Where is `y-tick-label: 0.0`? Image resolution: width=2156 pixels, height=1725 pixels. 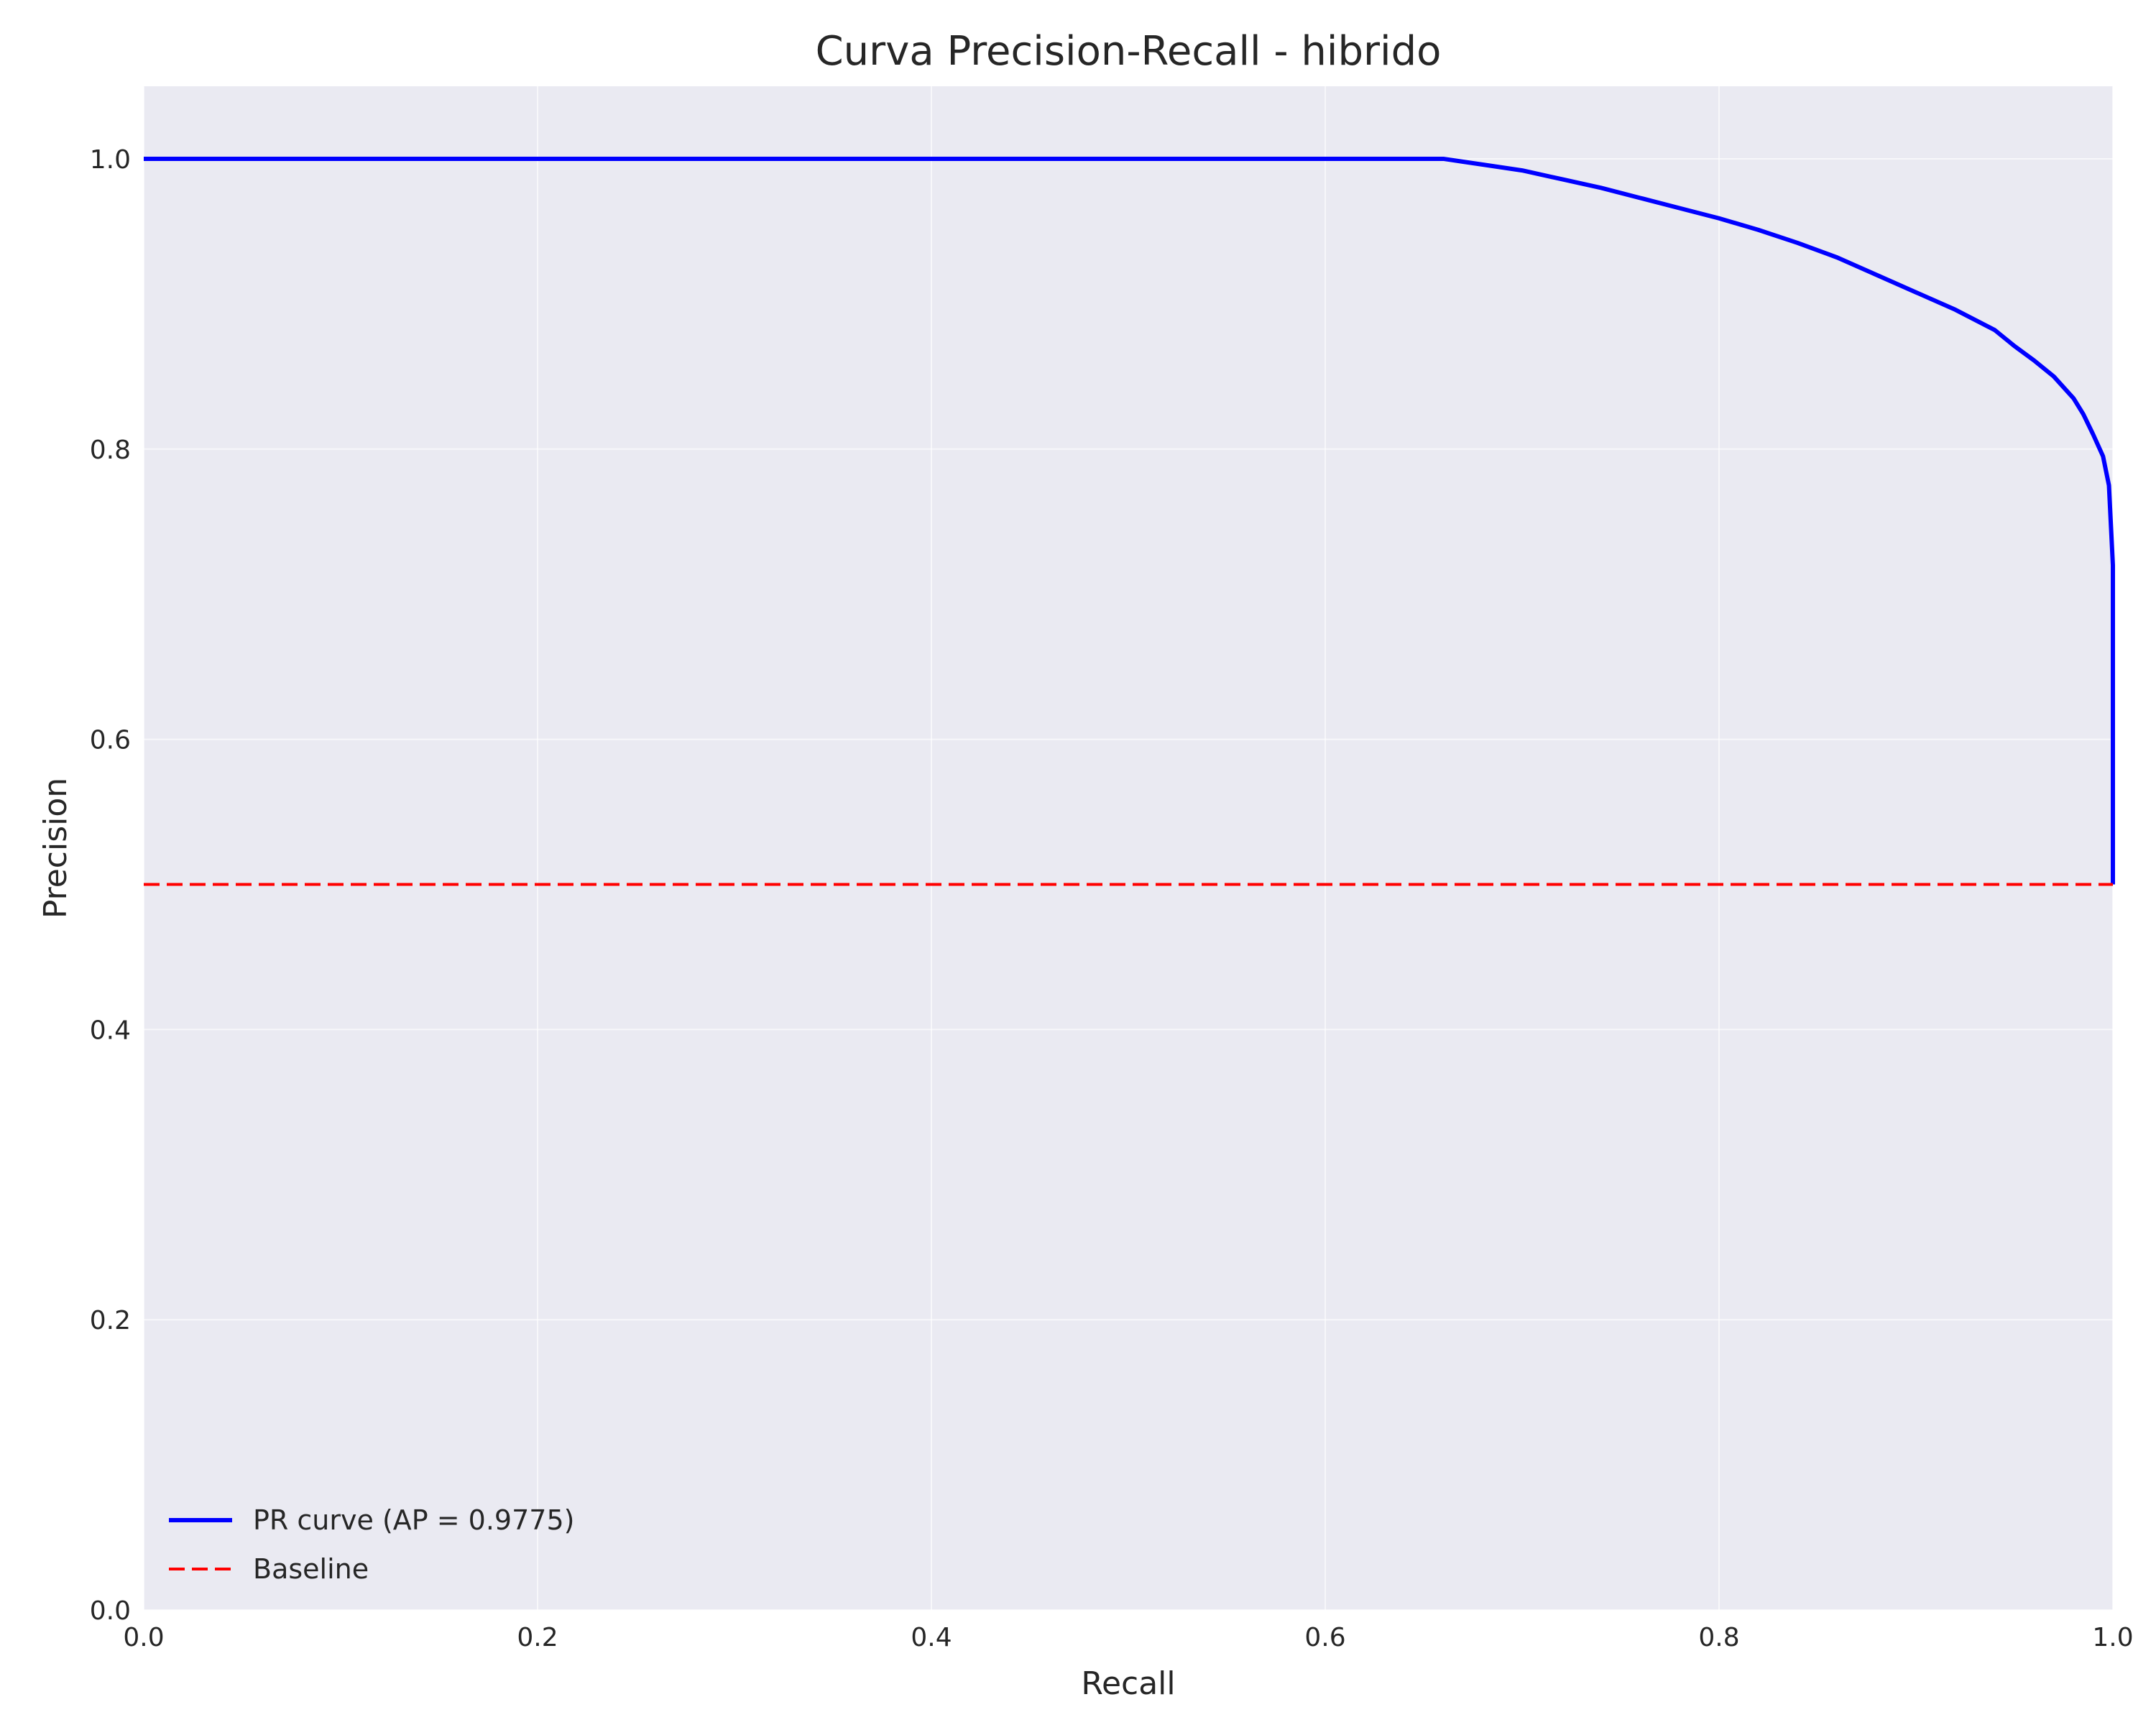
y-tick-label: 0.0 is located at coordinates (111, 1611).